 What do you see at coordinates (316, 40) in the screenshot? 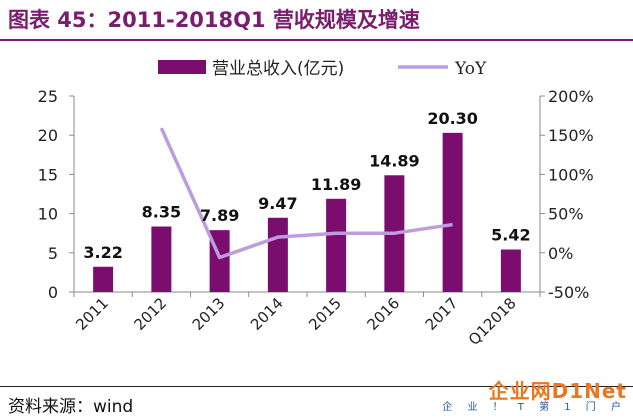
I see `title-divider` at bounding box center [316, 40].